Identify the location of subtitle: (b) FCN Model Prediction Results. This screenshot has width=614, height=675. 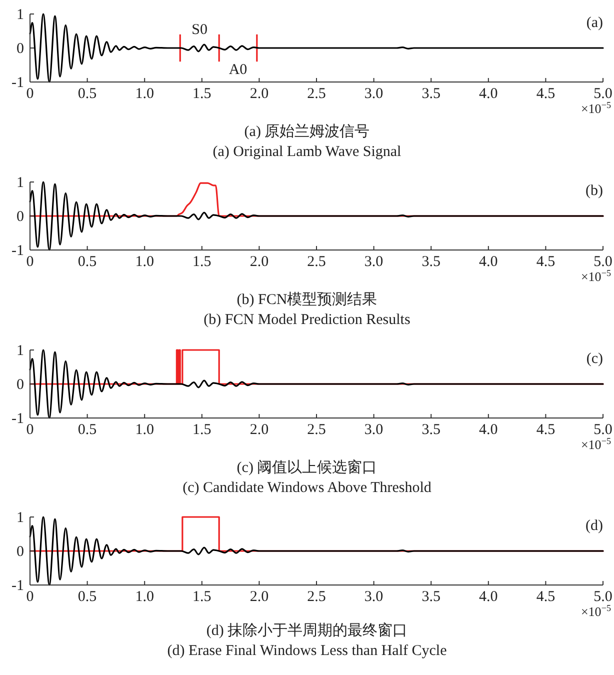
(307, 320).